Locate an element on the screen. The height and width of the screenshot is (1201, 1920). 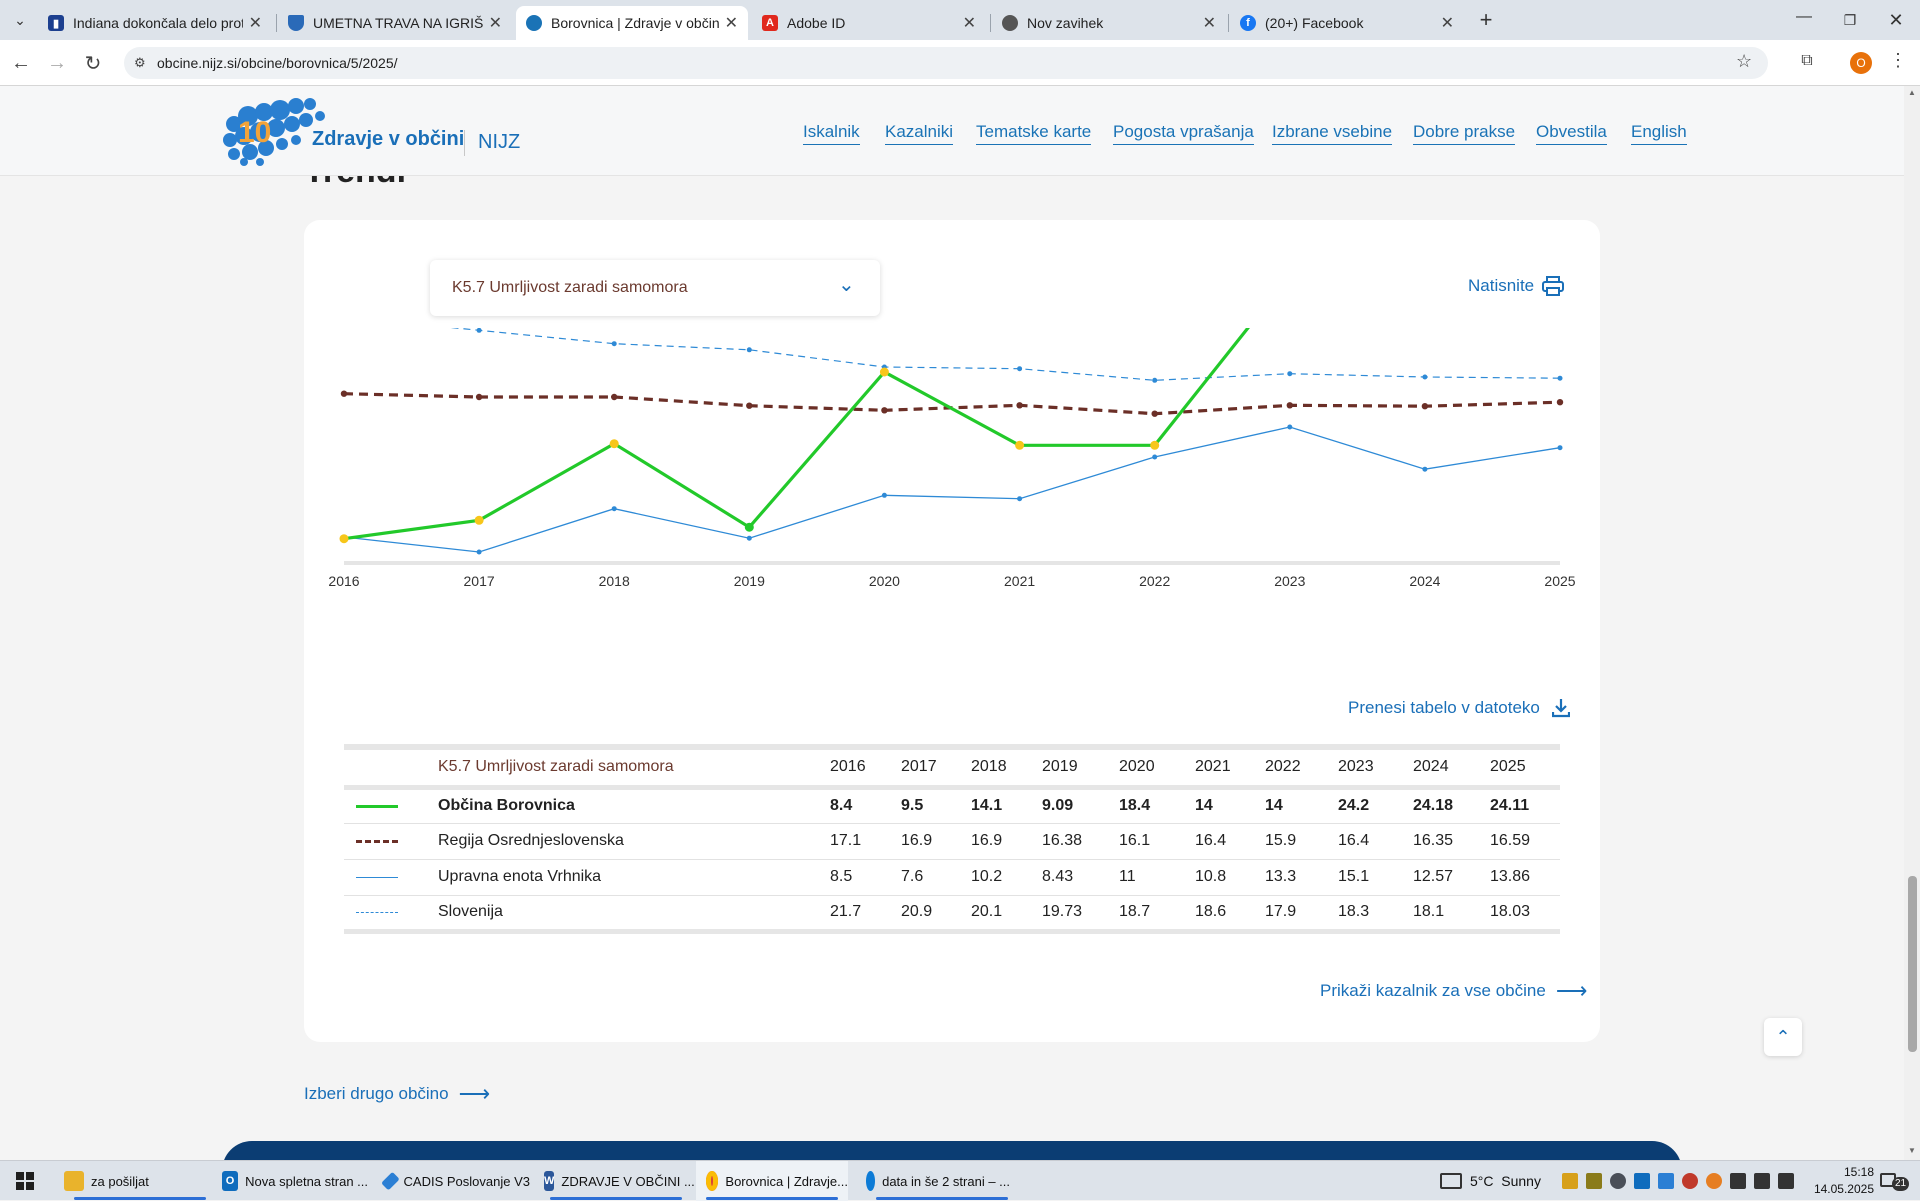
browser-tab: ▮ Indiana dokončala delo proti pr ✕ is located at coordinates (155, 23).